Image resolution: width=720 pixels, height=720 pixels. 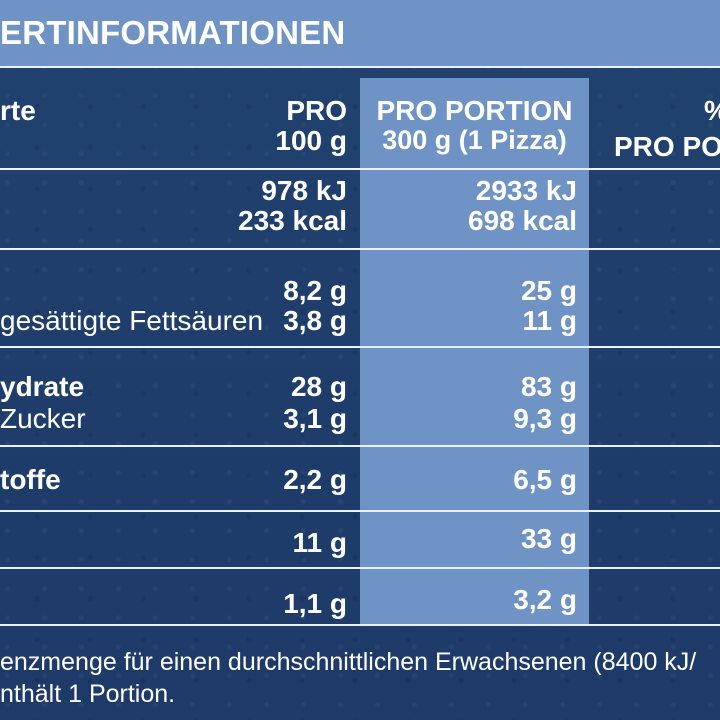 What do you see at coordinates (319, 542) in the screenshot?
I see `protein-per100: 11 g` at bounding box center [319, 542].